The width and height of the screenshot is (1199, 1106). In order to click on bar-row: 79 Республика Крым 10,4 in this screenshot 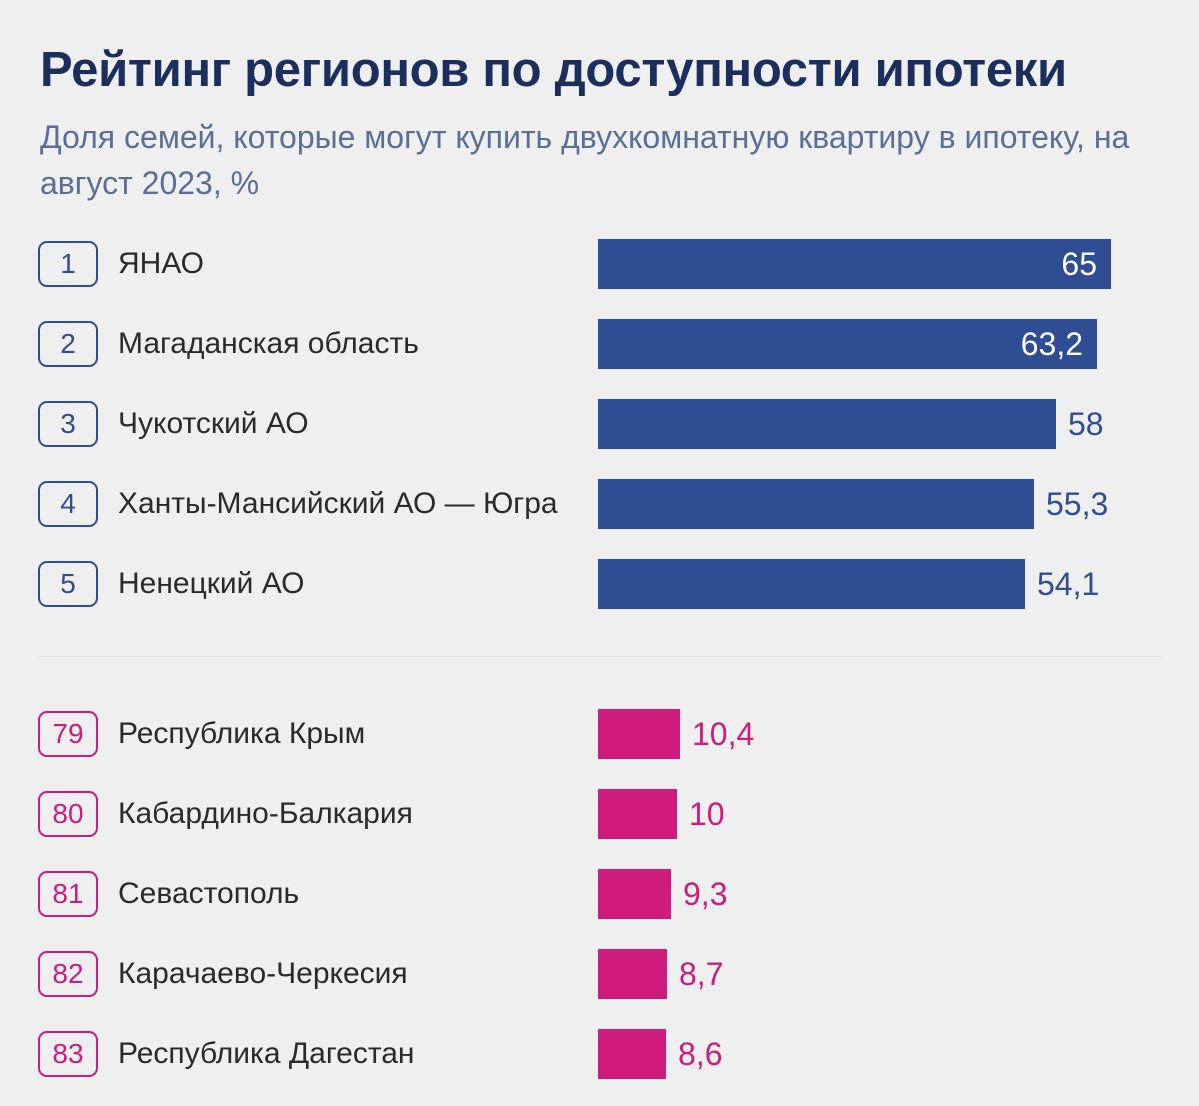, I will do `click(599, 734)`.